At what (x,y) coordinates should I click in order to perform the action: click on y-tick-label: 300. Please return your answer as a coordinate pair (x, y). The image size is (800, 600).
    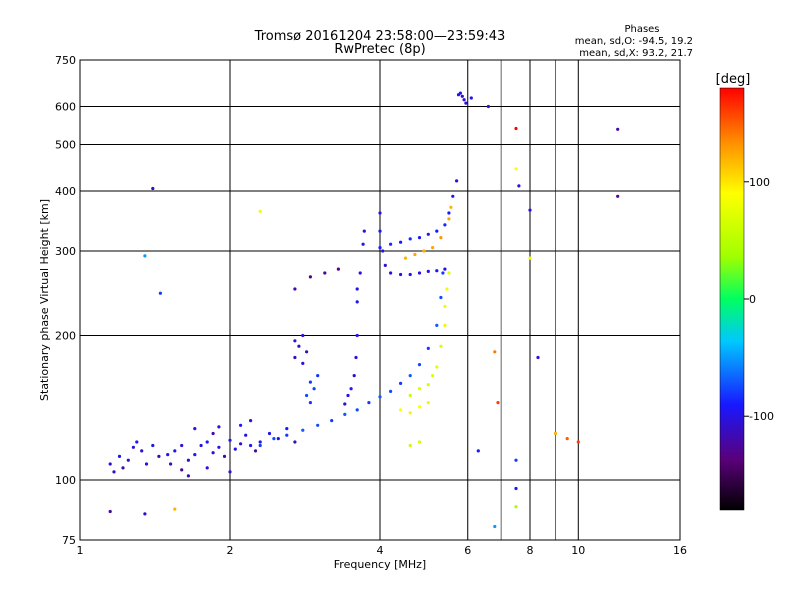
    Looking at the image, I should click on (65, 251).